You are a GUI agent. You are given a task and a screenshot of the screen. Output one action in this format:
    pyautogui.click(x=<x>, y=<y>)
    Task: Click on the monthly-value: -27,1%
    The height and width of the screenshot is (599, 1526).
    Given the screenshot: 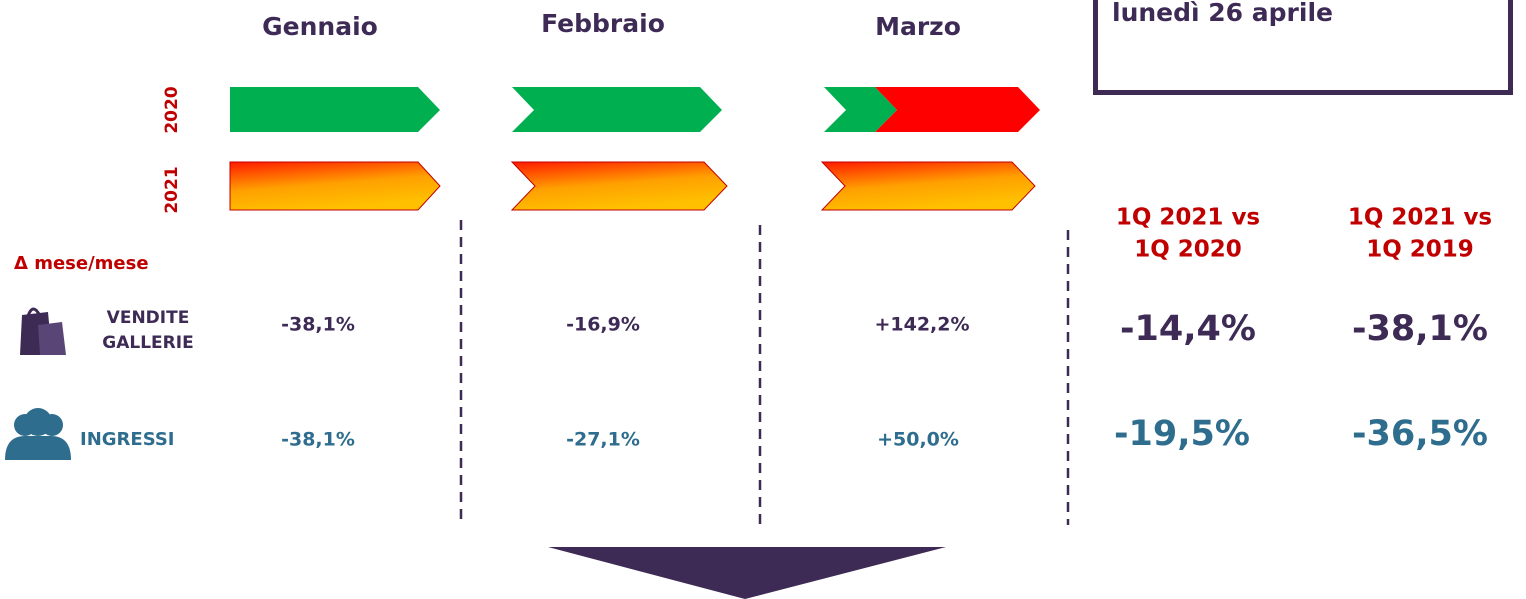 What is the action you would take?
    pyautogui.click(x=603, y=440)
    